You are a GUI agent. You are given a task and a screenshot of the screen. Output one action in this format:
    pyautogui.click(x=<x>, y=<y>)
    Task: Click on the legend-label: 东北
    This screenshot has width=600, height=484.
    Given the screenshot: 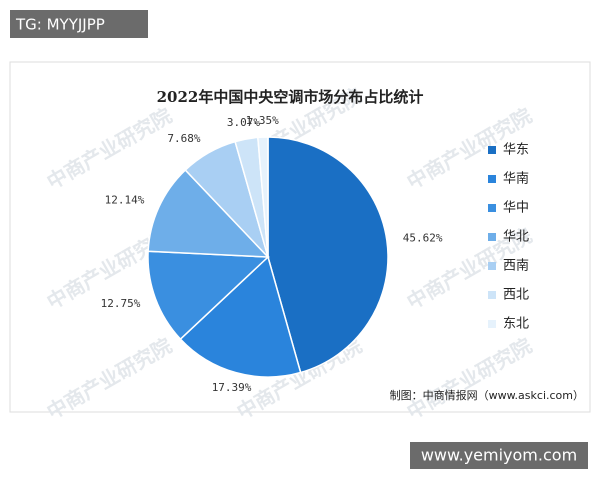 What is the action you would take?
    pyautogui.click(x=516, y=324)
    